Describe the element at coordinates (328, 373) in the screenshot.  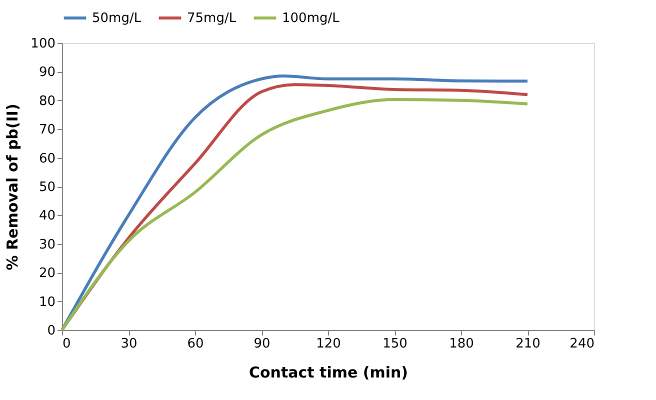
I see `x-axis-title: Contact time (min)` at that location.